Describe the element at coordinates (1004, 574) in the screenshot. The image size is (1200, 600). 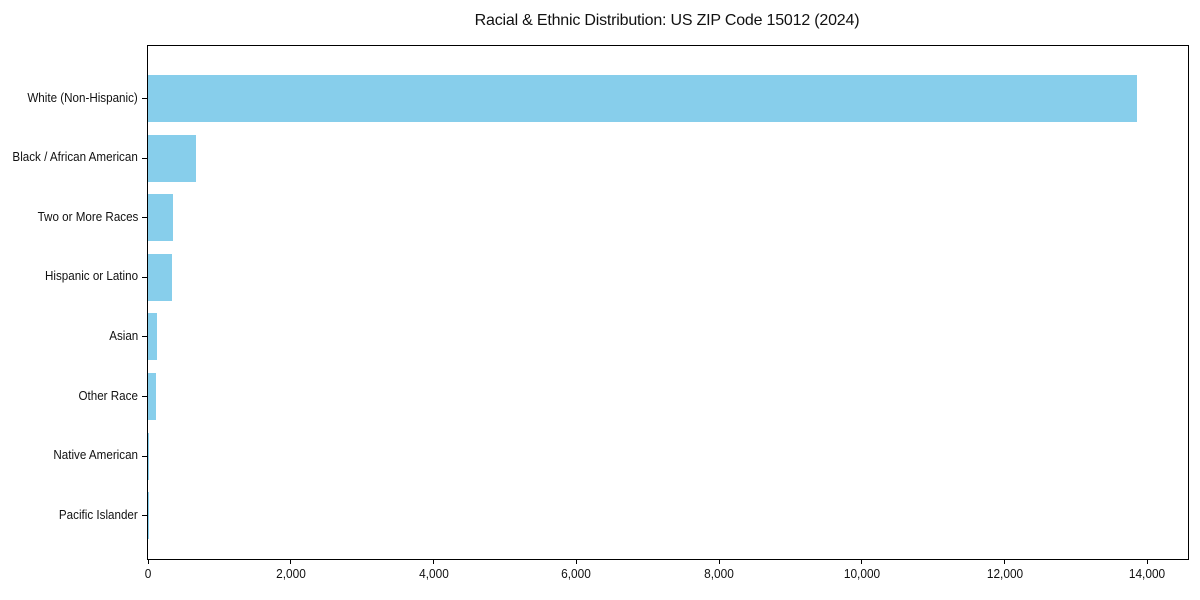
I see `x-tick-label: 12,000` at that location.